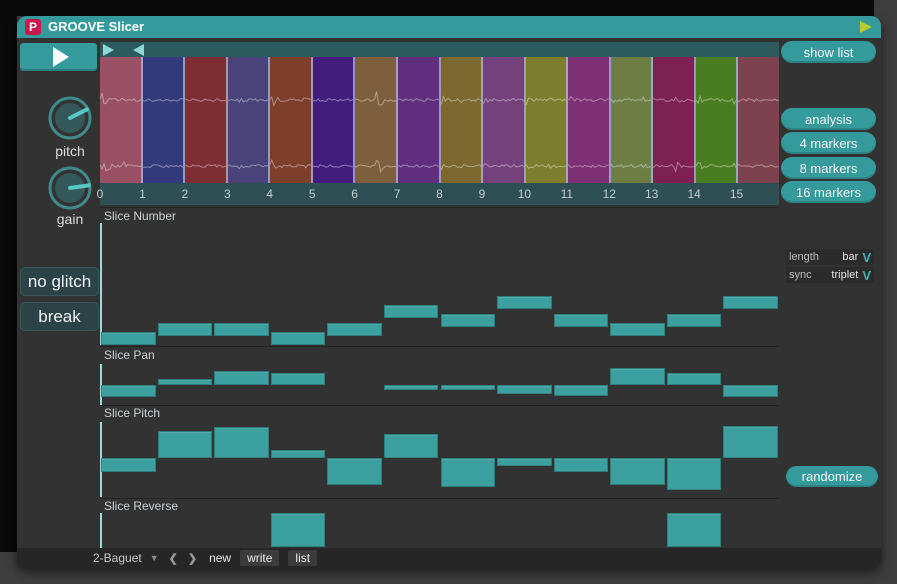 This screenshot has height=584, width=897. What do you see at coordinates (438, 194) in the screenshot?
I see `slice-ruler: 0 1 2 3 4 5 6 7 8 9 10 11 12 13 14 15` at bounding box center [438, 194].